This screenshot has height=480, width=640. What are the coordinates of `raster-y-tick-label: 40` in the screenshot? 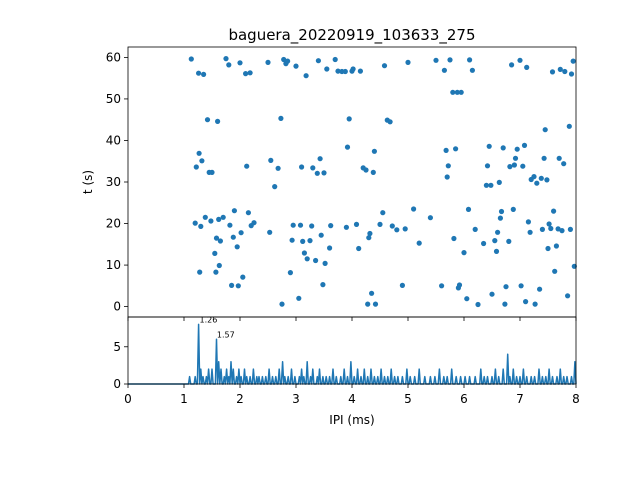 It's located at (113, 140).